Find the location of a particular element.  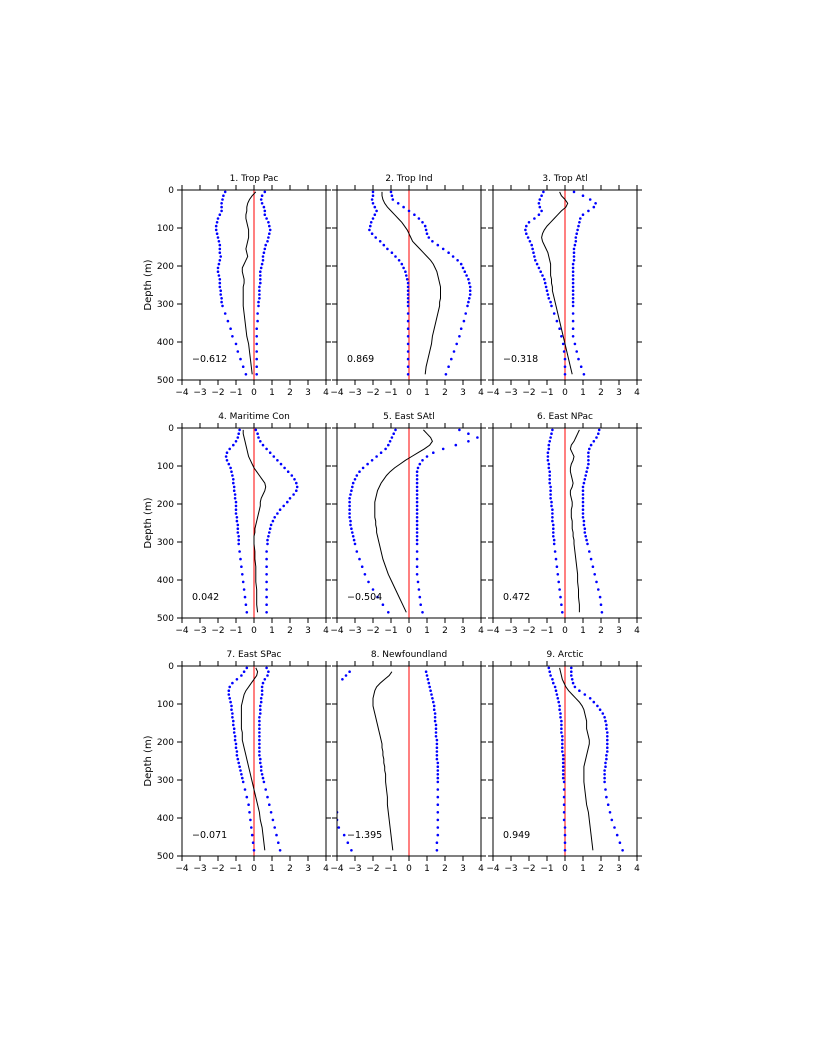

x-tick-label: −1 is located at coordinates (546, 869).